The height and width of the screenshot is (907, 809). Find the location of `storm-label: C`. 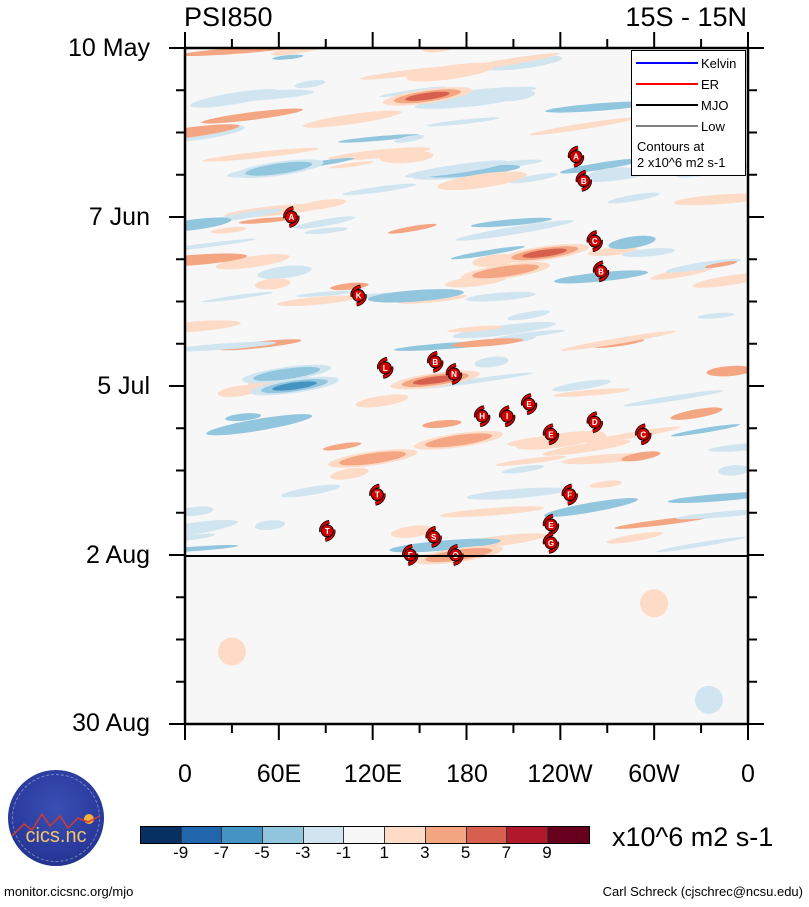

storm-label: C is located at coordinates (595, 241).